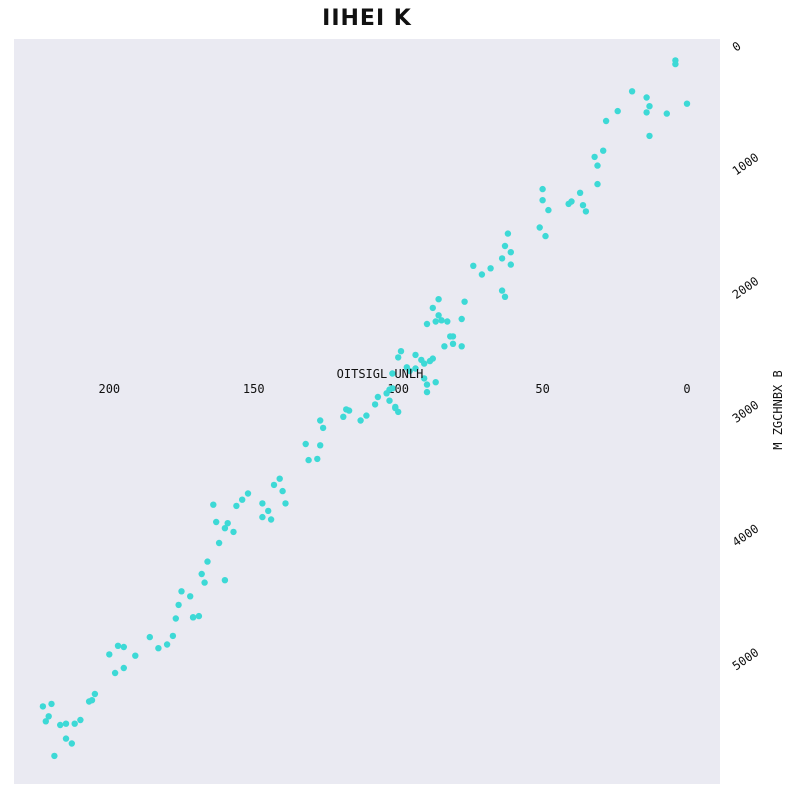  What do you see at coordinates (737, 47) in the screenshot?
I see `y-tick-label: 0` at bounding box center [737, 47].